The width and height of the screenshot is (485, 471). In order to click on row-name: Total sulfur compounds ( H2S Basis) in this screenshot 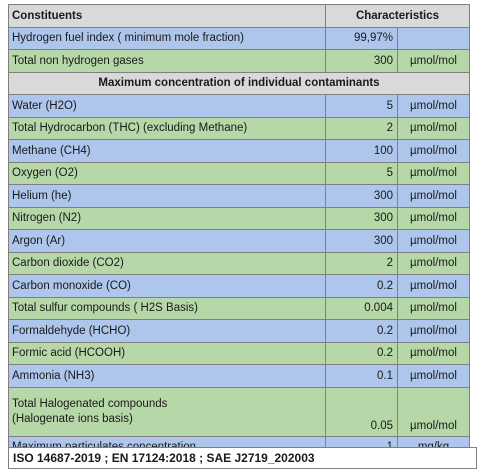, I will do `click(167, 308)`.